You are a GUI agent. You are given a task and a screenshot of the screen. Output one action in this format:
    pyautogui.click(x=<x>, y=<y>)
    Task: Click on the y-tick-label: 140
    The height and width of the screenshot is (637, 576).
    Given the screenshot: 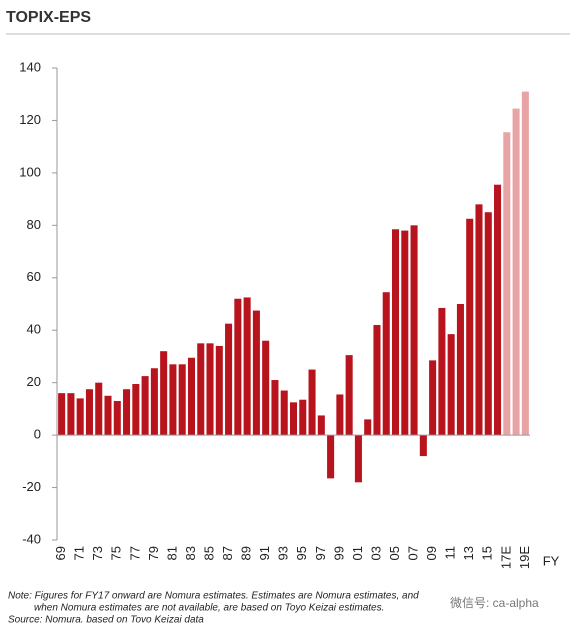 What is the action you would take?
    pyautogui.click(x=30, y=66)
    